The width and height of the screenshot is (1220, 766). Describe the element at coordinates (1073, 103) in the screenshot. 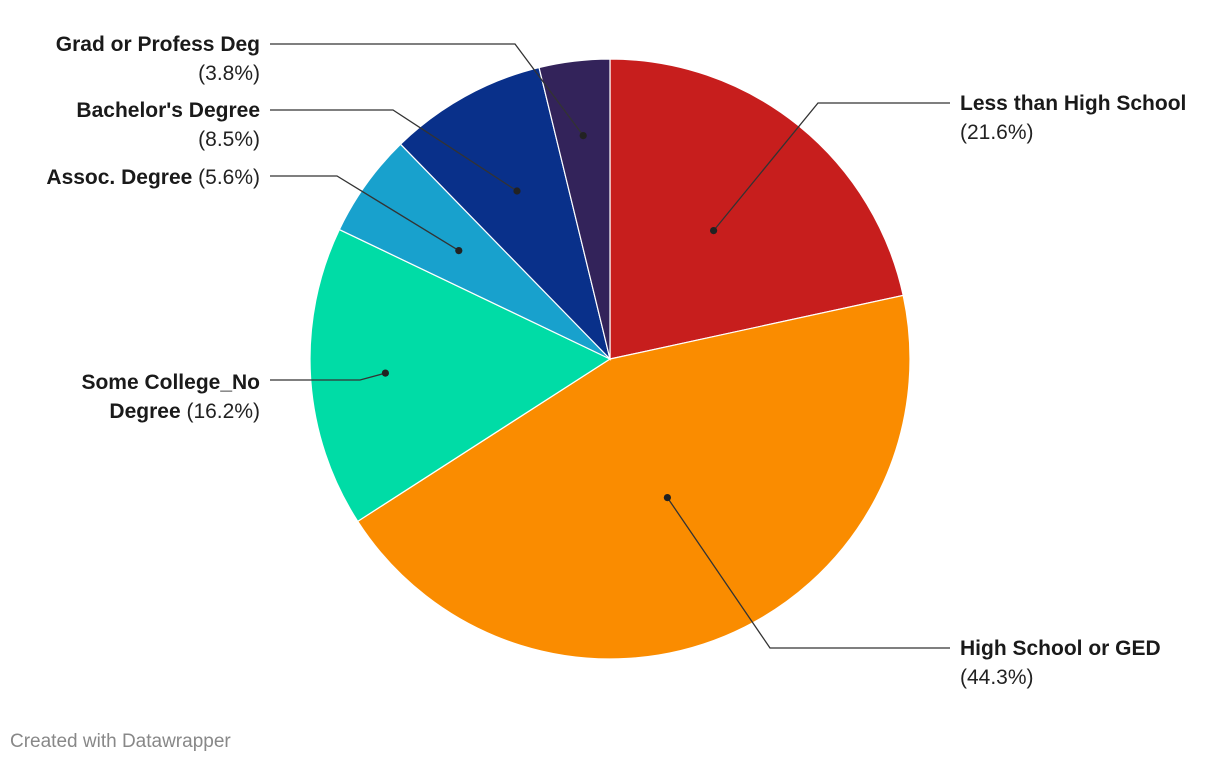

I see `slice-label-less-than-high-school: Less than High School` at that location.